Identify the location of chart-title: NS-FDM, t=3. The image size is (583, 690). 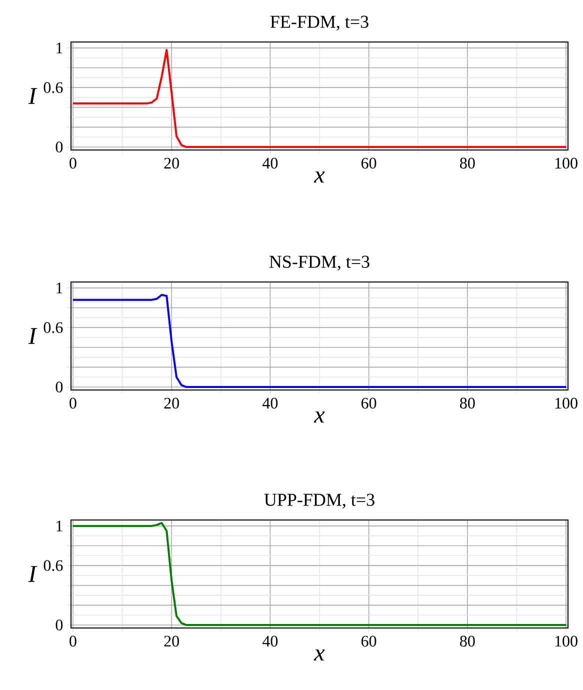
(319, 263).